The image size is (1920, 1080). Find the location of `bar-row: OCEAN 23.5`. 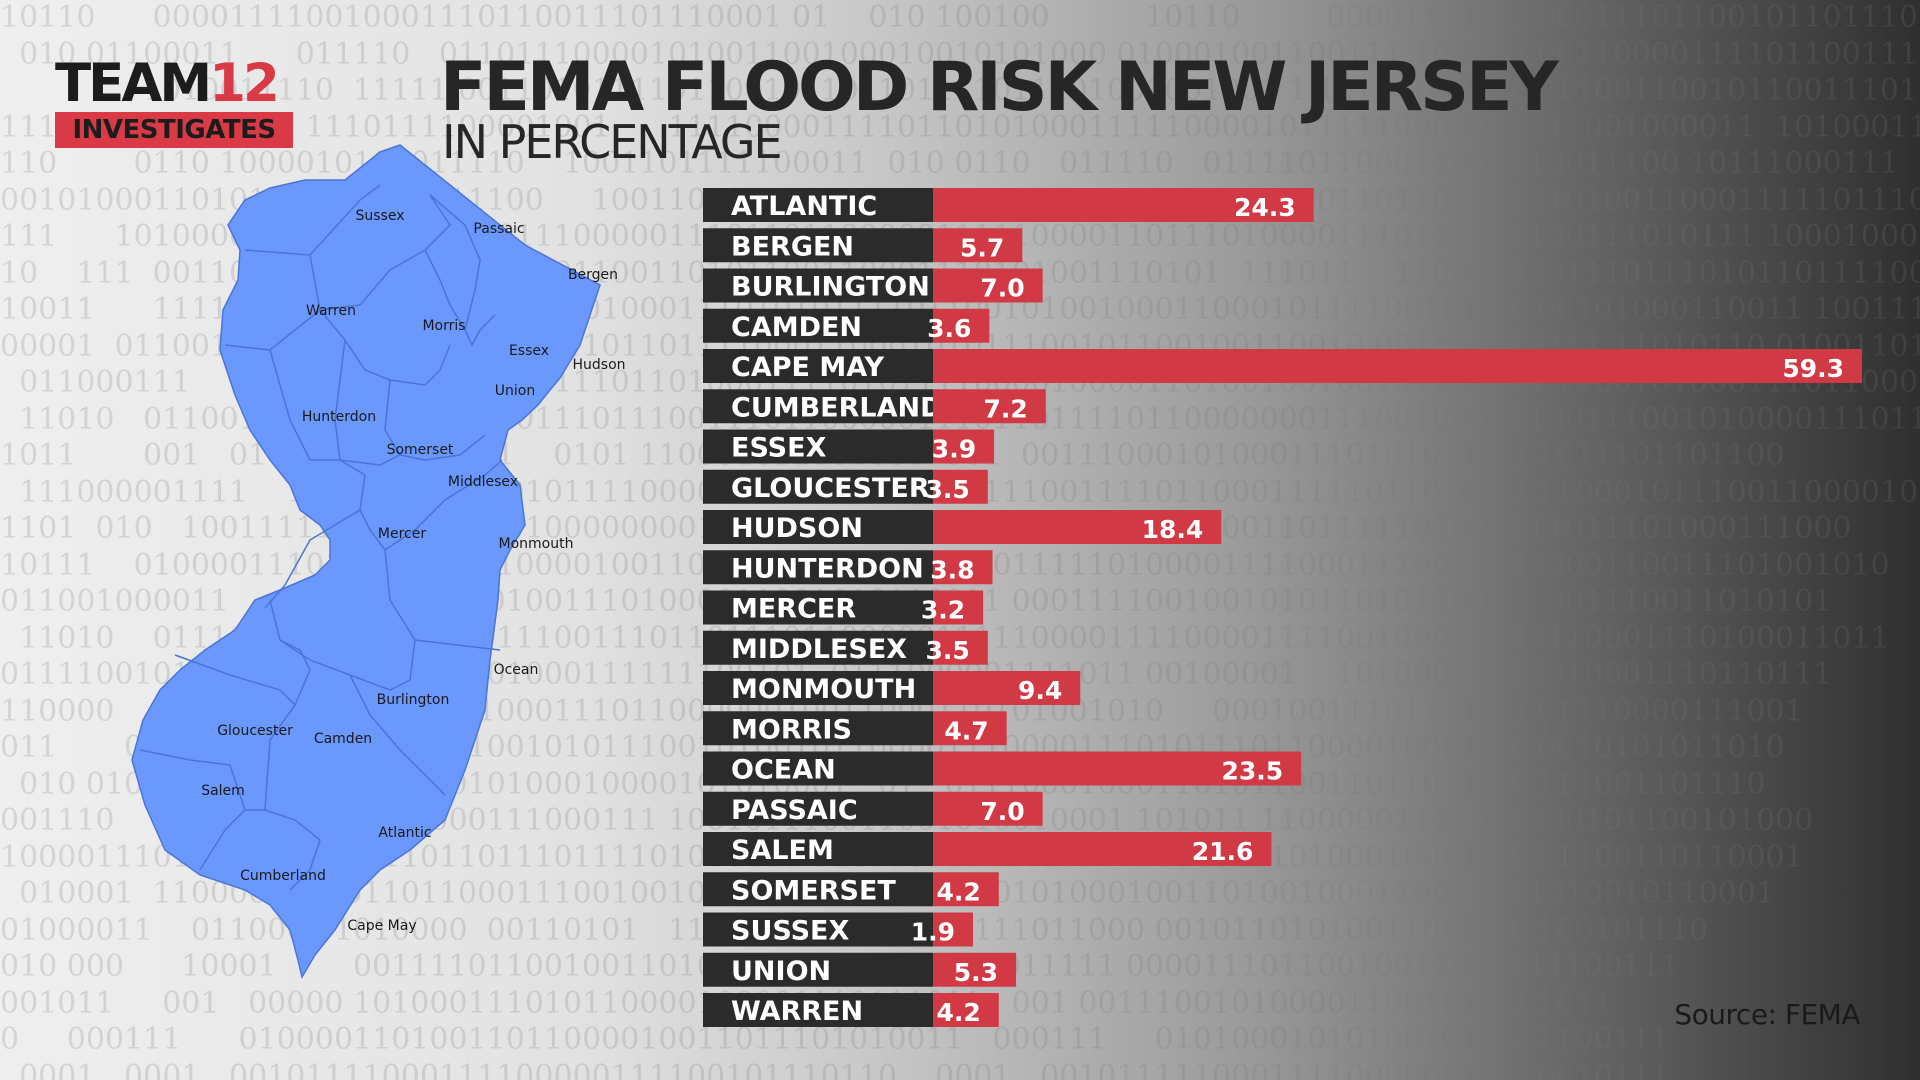

bar-row: OCEAN 23.5 is located at coordinates (1002, 768).